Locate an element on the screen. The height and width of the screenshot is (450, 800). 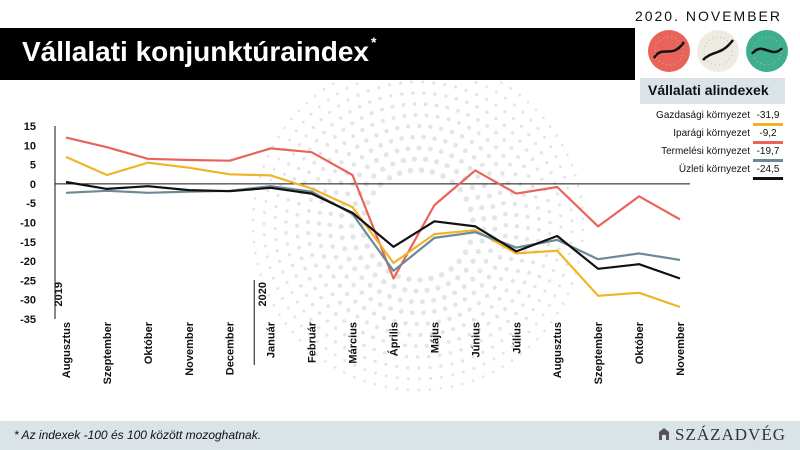
y-tick-label: 0 is located at coordinates (33, 185).